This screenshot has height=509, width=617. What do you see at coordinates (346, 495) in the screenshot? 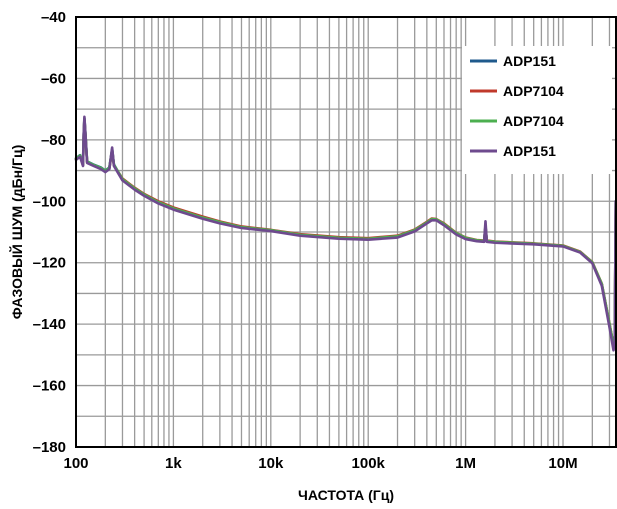
I see `x-axis-label: ЧАСТОТА (Гц)` at bounding box center [346, 495].